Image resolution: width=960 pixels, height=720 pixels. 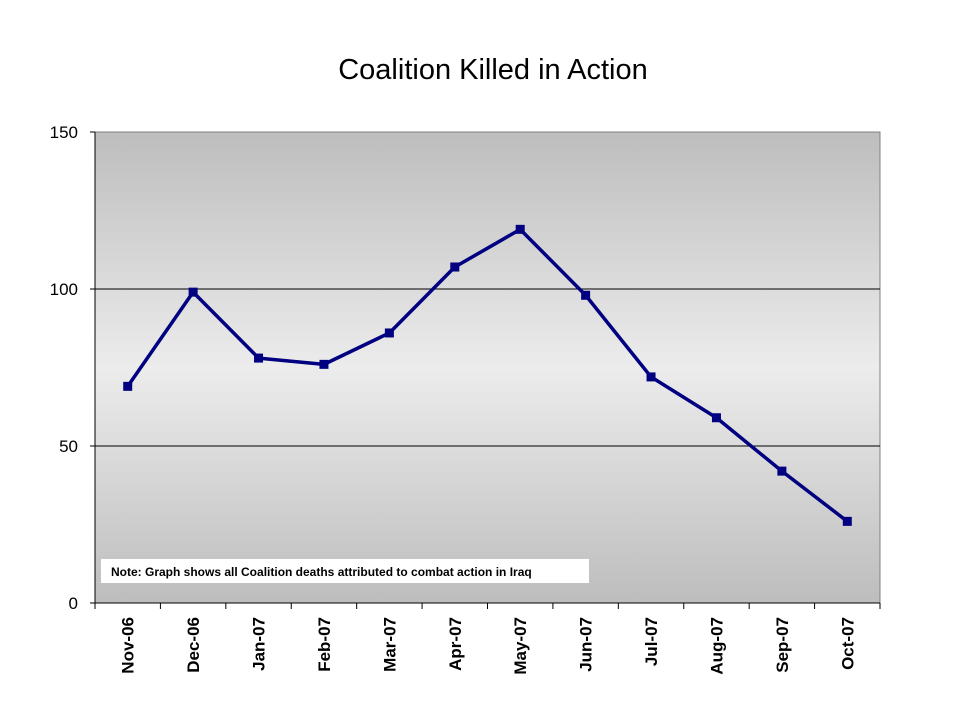 What do you see at coordinates (68, 446) in the screenshot?
I see `y-tick-label-50: 50` at bounding box center [68, 446].